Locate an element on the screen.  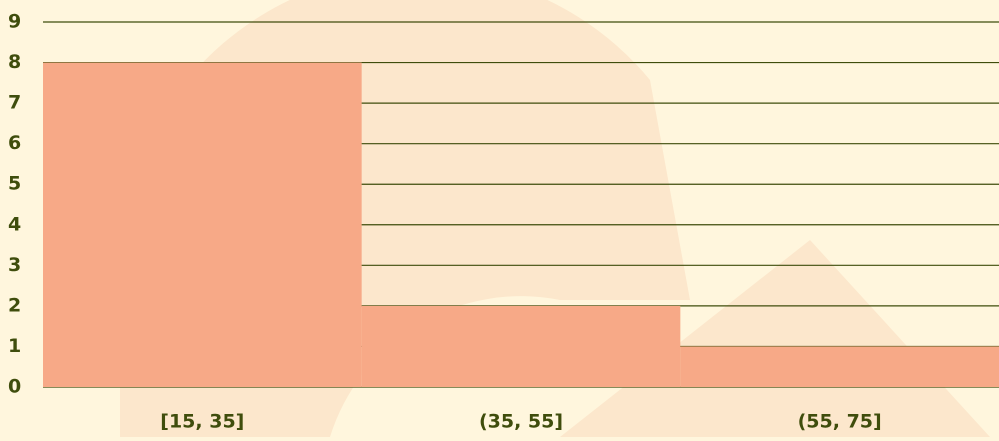
x-tick-label: [15, 35] is located at coordinates (202, 422).